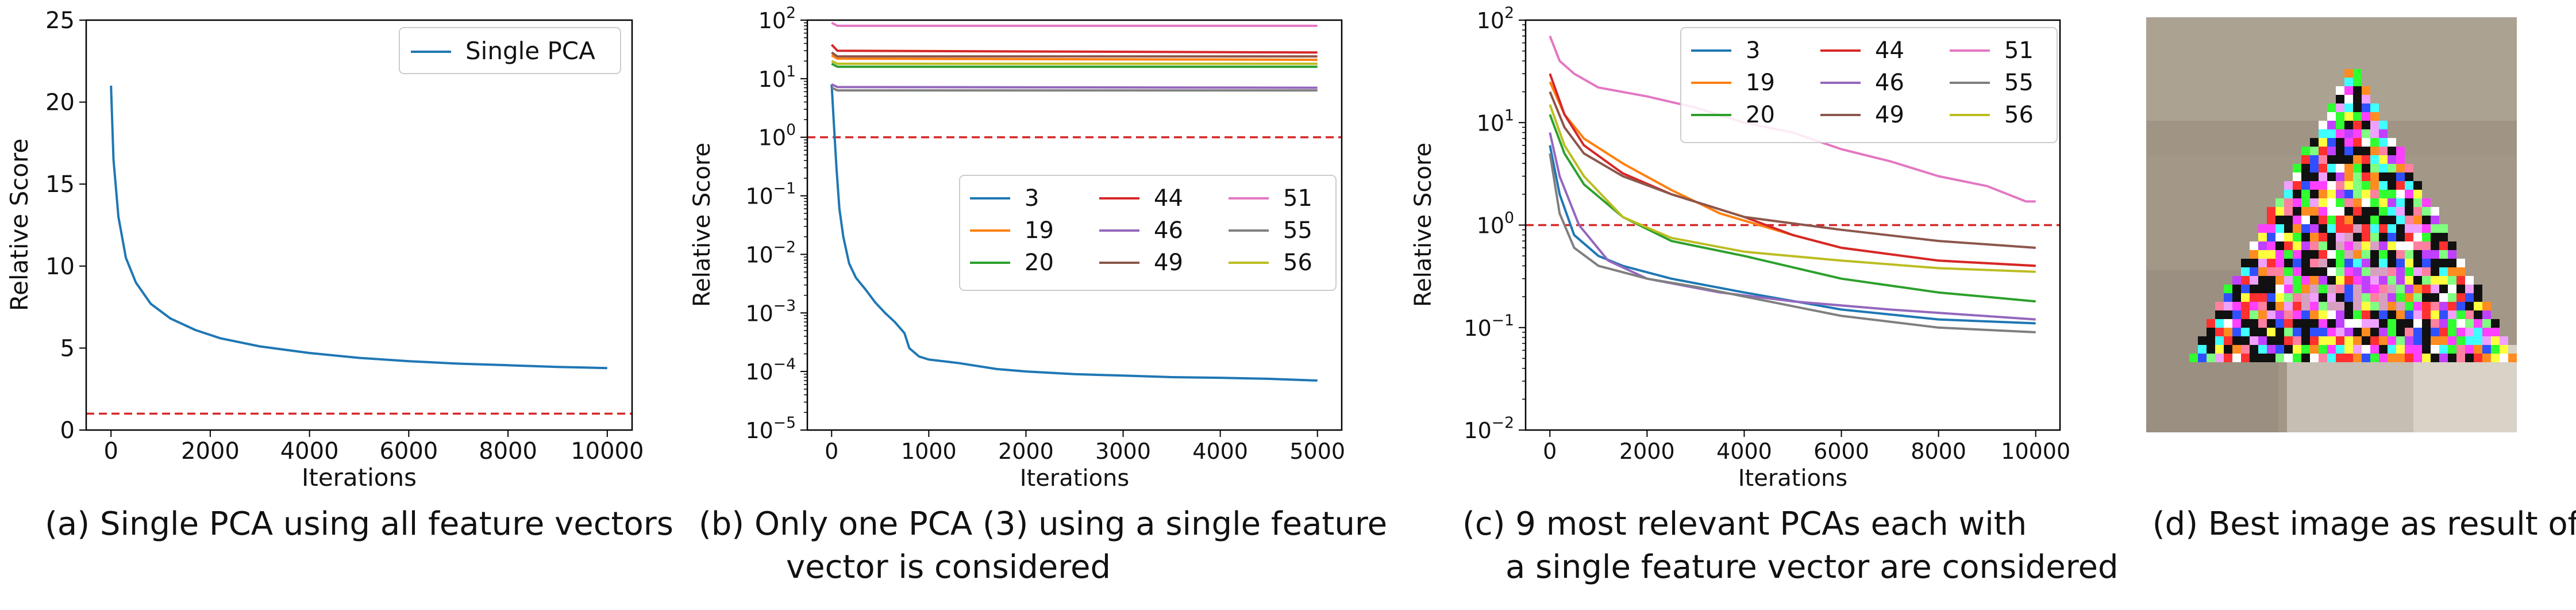 The width and height of the screenshot is (2576, 610). I want to click on chart-a-ytick-label: 10, so click(60, 267).